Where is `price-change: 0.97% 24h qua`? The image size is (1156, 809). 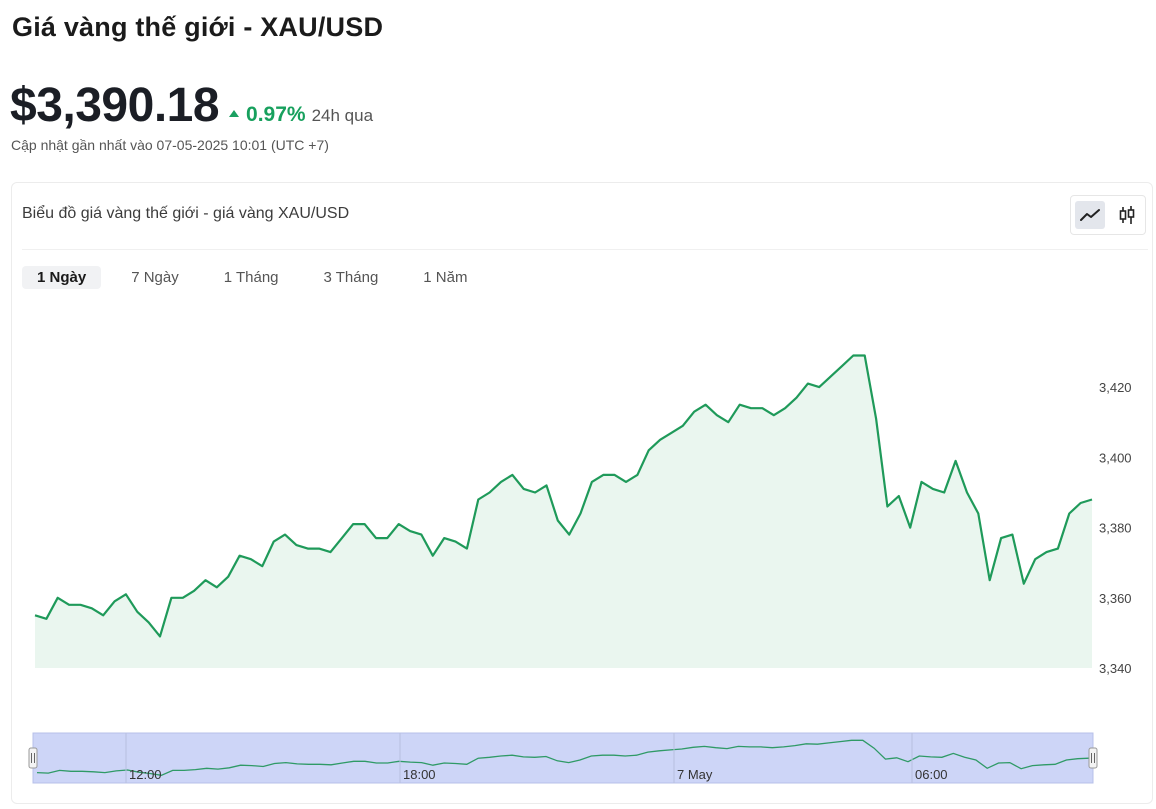
price-change: 0.97% 24h qua is located at coordinates (301, 115).